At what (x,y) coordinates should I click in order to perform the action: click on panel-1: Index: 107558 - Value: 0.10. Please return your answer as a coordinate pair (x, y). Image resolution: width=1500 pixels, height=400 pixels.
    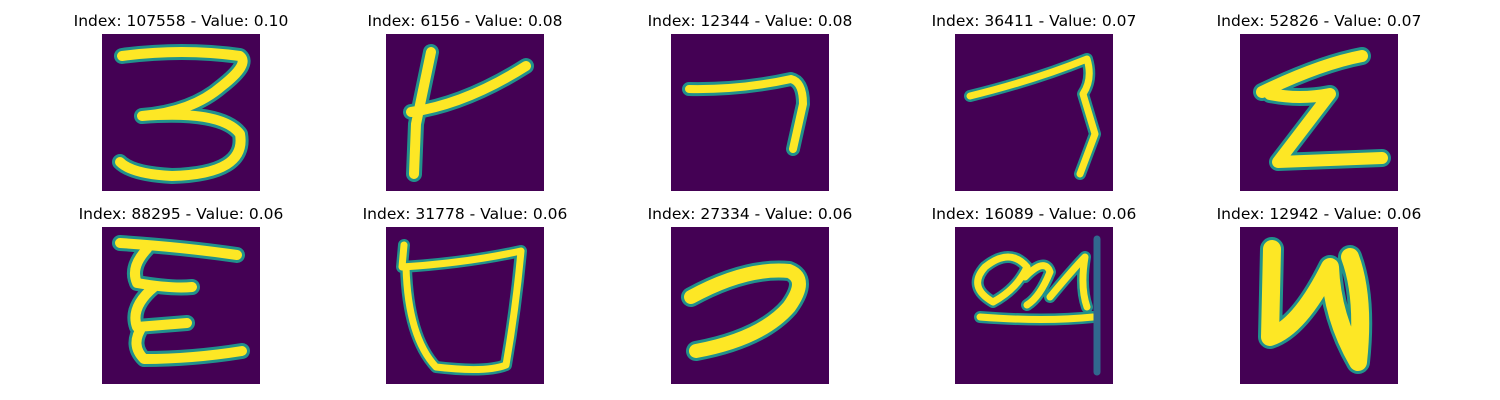
    Looking at the image, I should click on (181, 107).